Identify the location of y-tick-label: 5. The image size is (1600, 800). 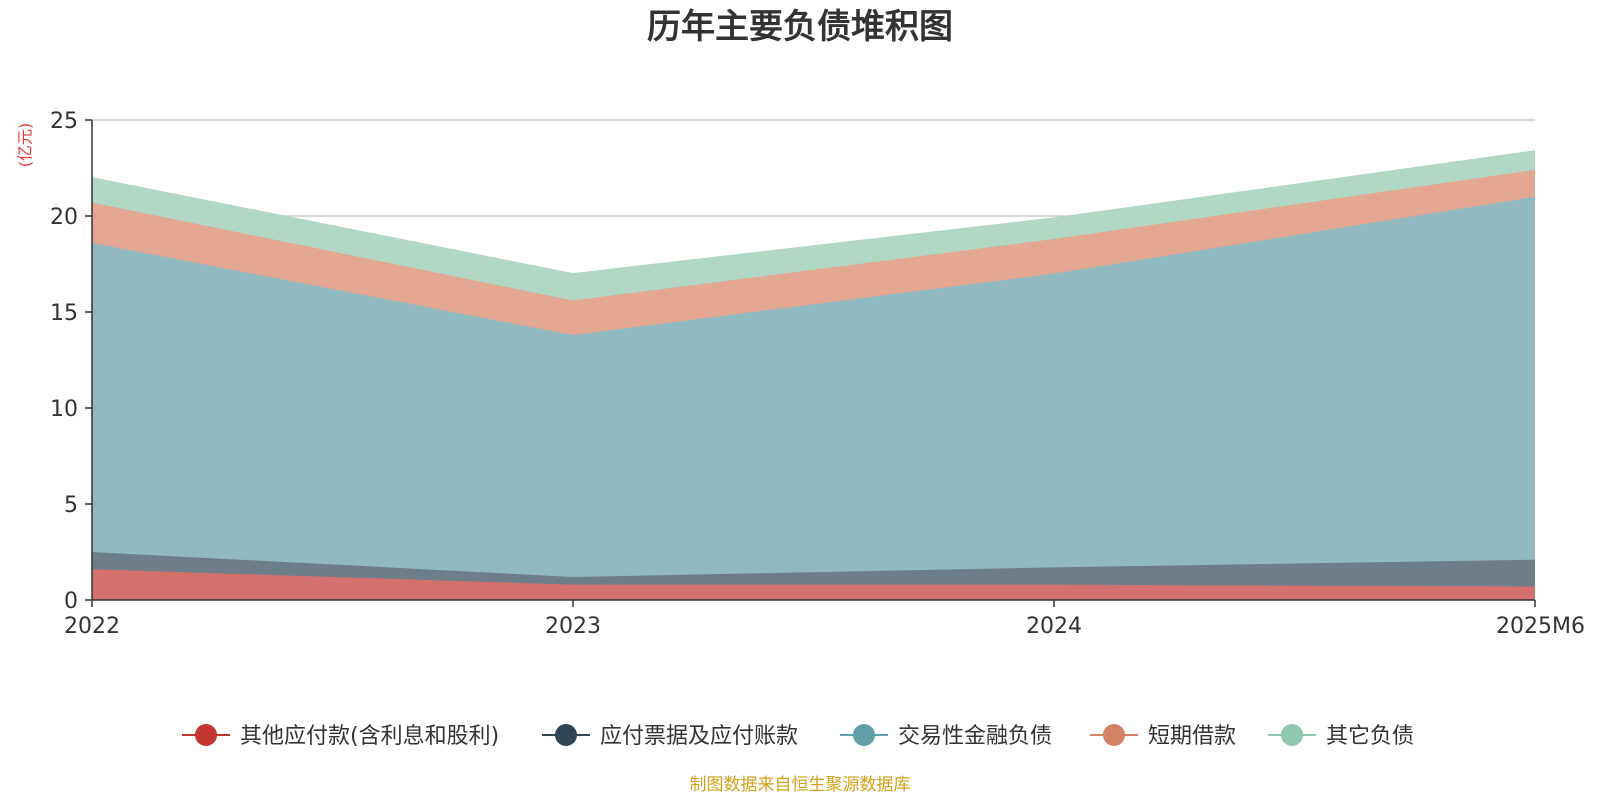
(71, 505).